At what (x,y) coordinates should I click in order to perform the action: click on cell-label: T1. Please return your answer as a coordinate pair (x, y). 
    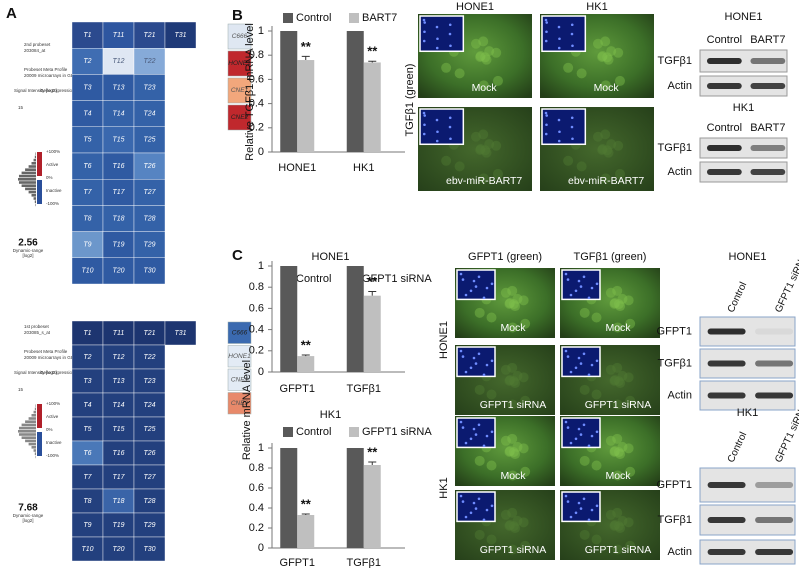
    Looking at the image, I should click on (87, 35).